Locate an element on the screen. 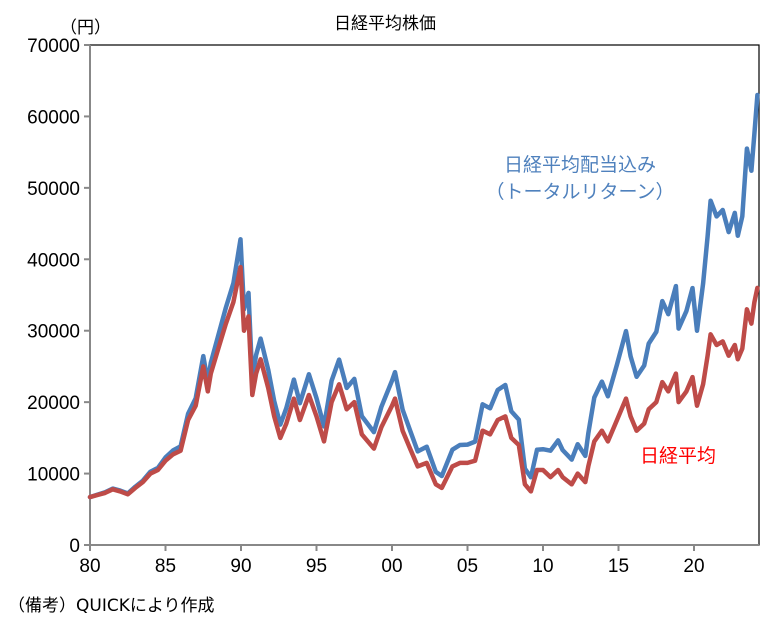 This screenshot has height=625, width=769. x-tick-label: 85 is located at coordinates (165, 566).